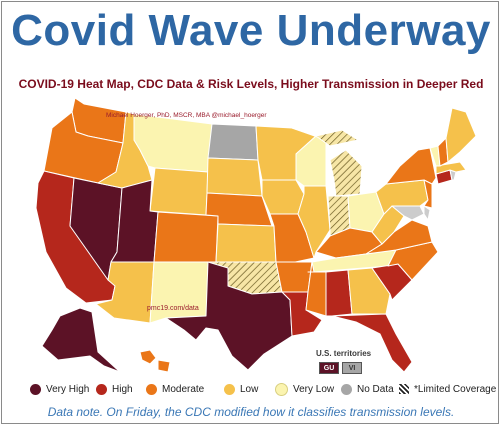  I want to click on state-wy, so click(179, 191).